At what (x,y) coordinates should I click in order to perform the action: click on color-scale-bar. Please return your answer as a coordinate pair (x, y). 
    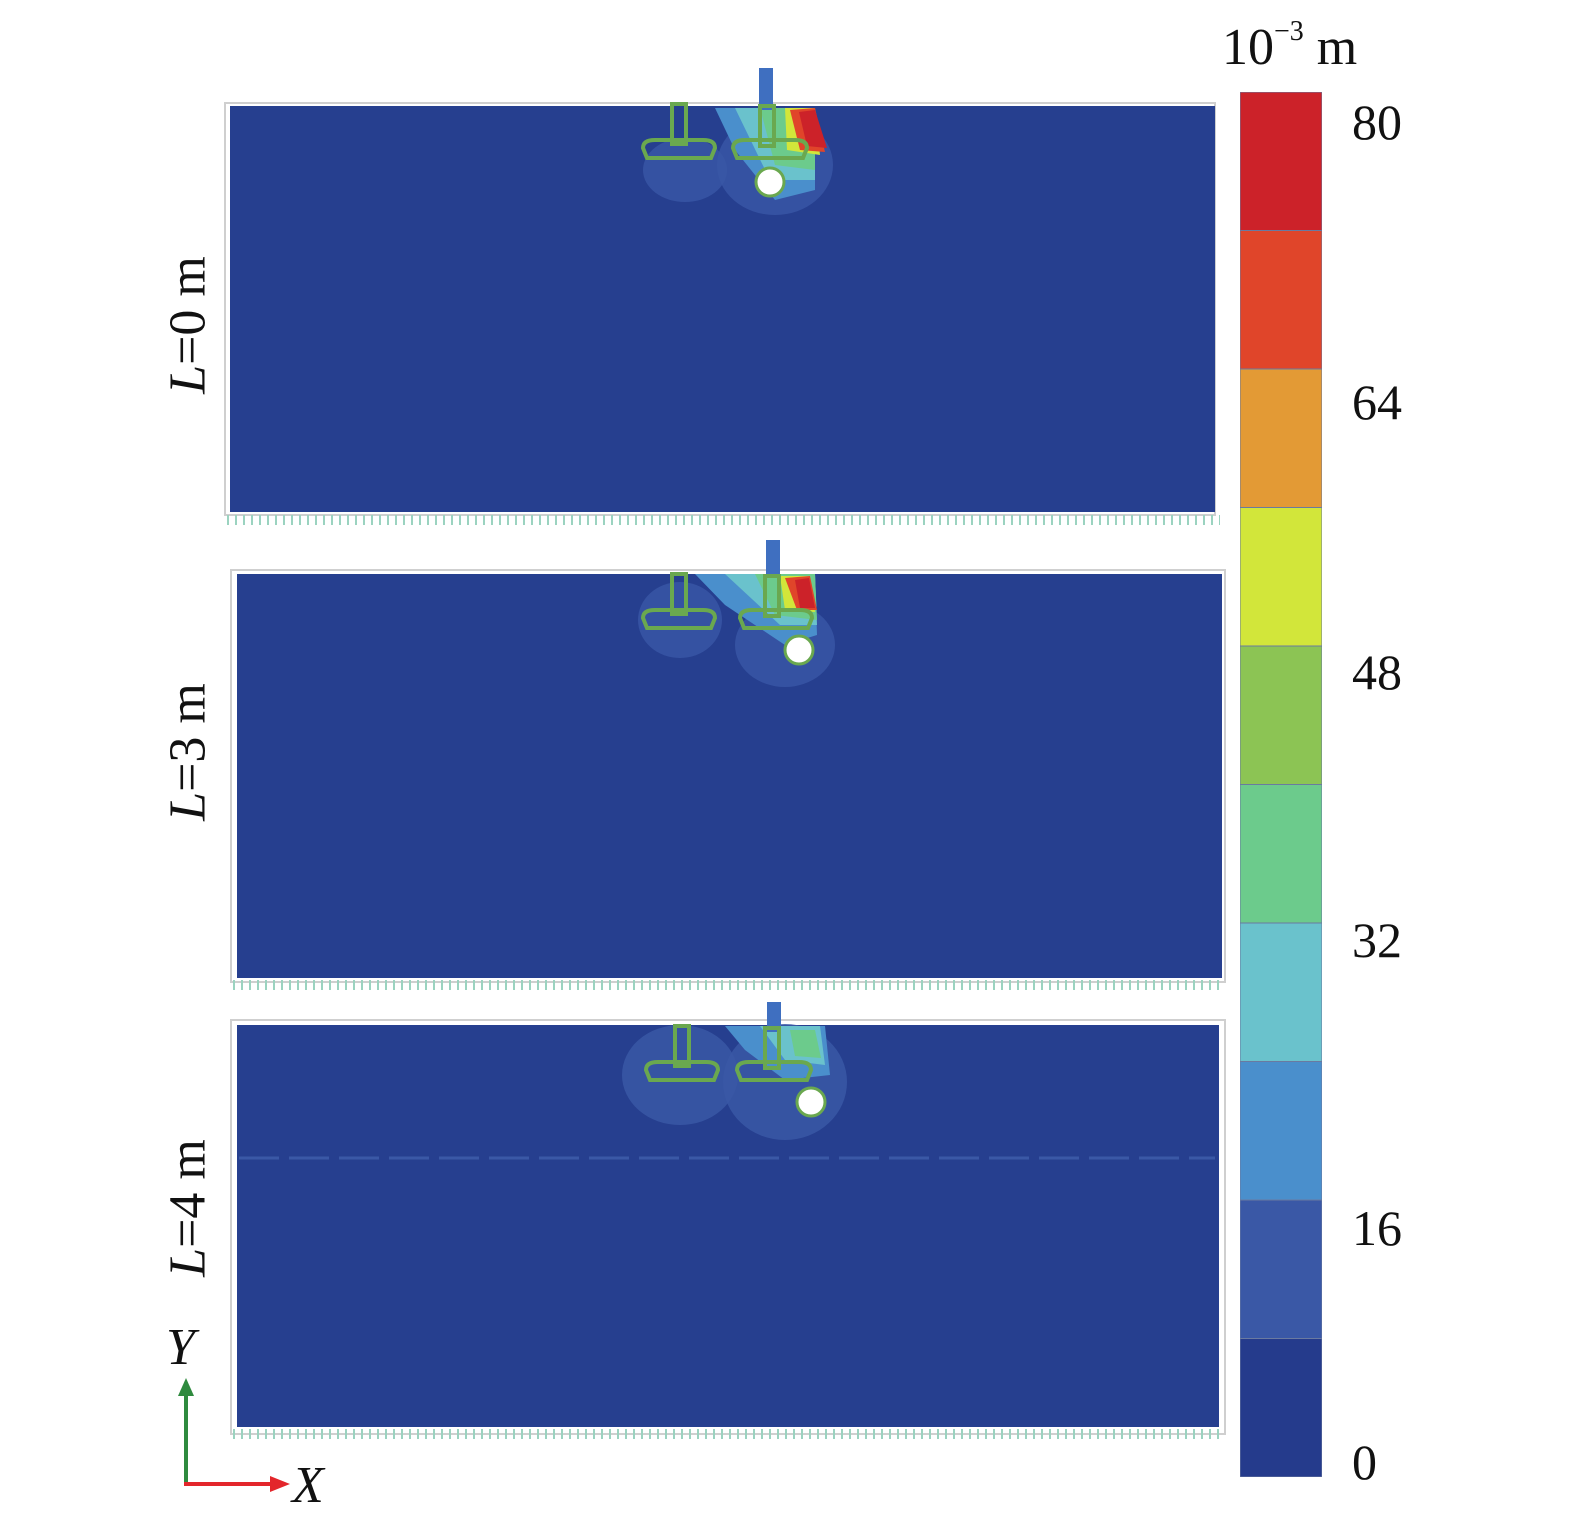
    Looking at the image, I should click on (1281, 784).